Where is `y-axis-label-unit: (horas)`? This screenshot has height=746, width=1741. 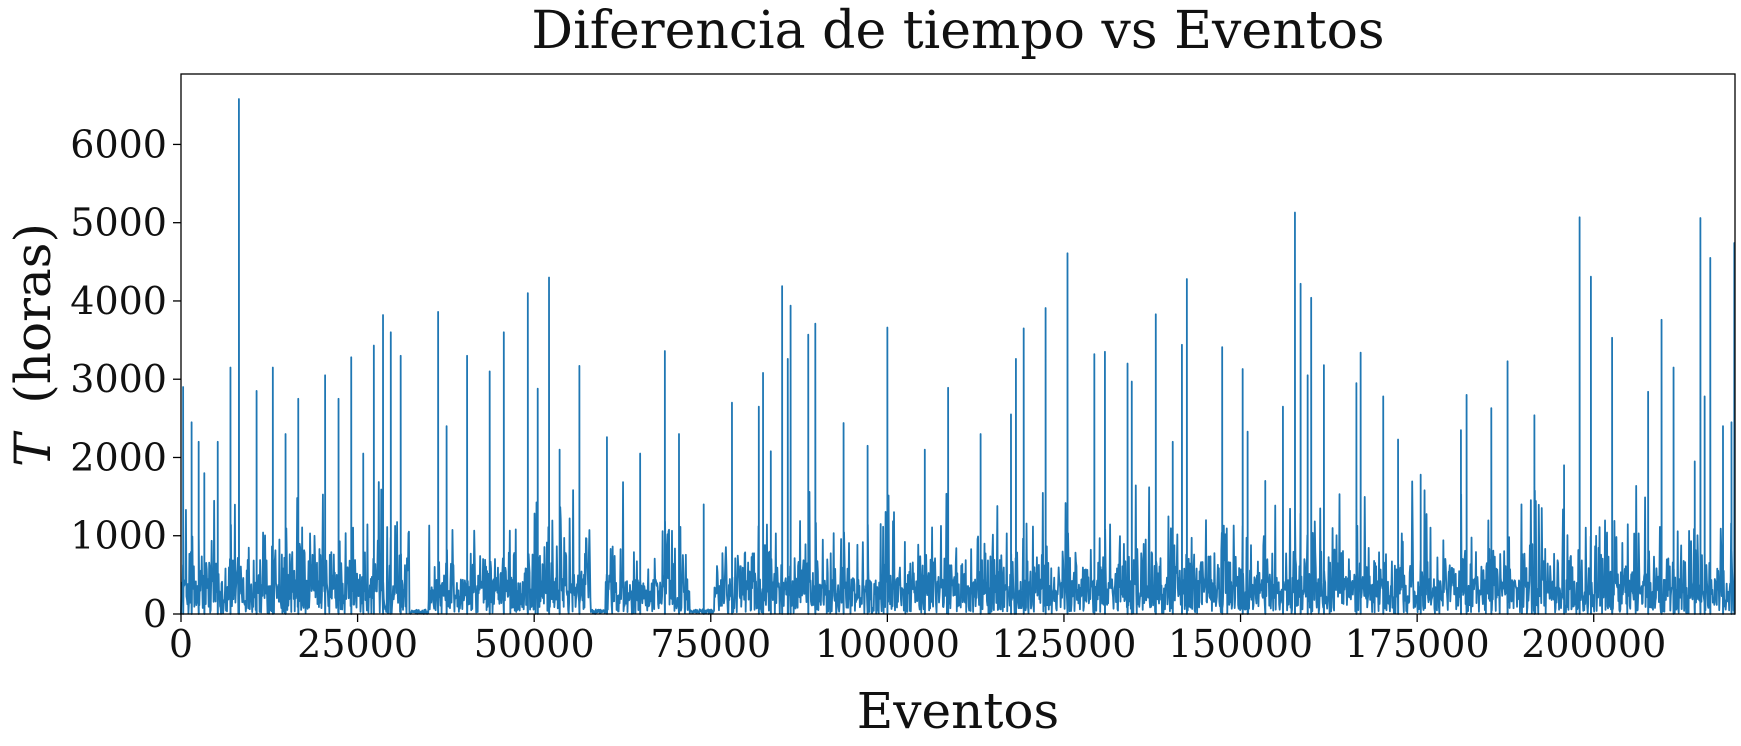
y-axis-label-unit: (horas) is located at coordinates (33, 313).